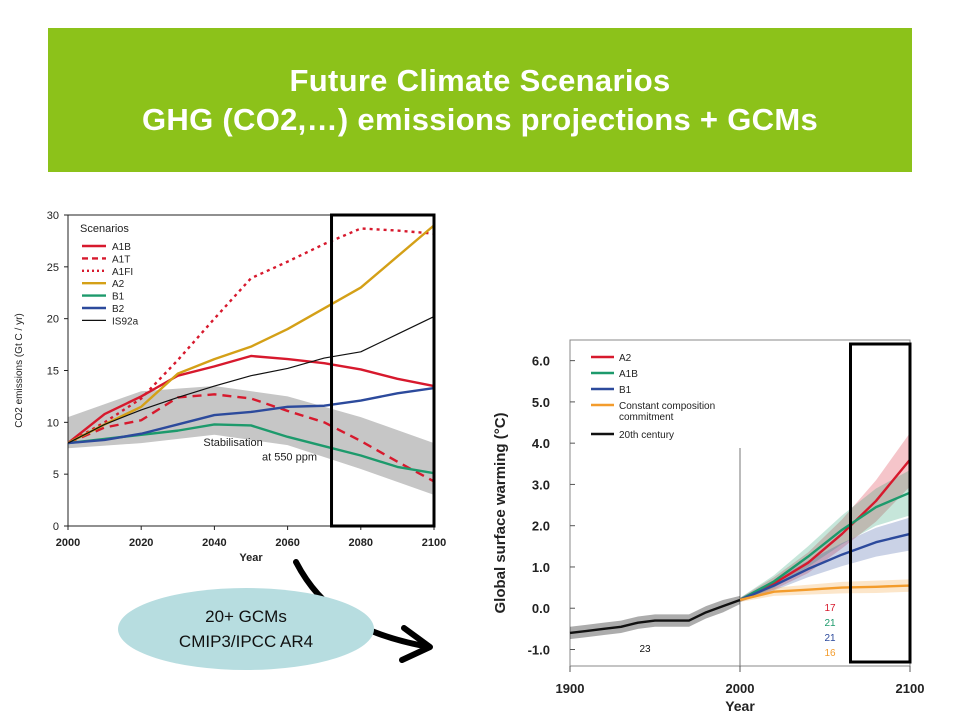 The width and height of the screenshot is (960, 720). Describe the element at coordinates (645, 649) in the screenshot. I see `model-count-20th-century: 23` at that location.